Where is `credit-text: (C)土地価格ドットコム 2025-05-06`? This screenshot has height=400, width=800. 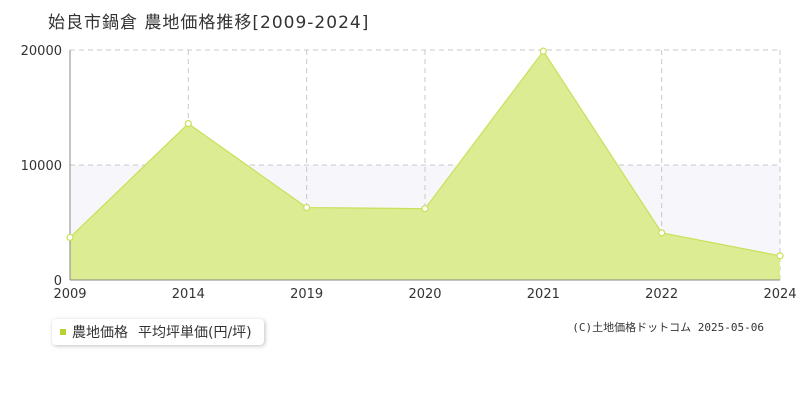 credit-text: (C)土地価格ドットコム 2025-05-06 is located at coordinates (668, 327).